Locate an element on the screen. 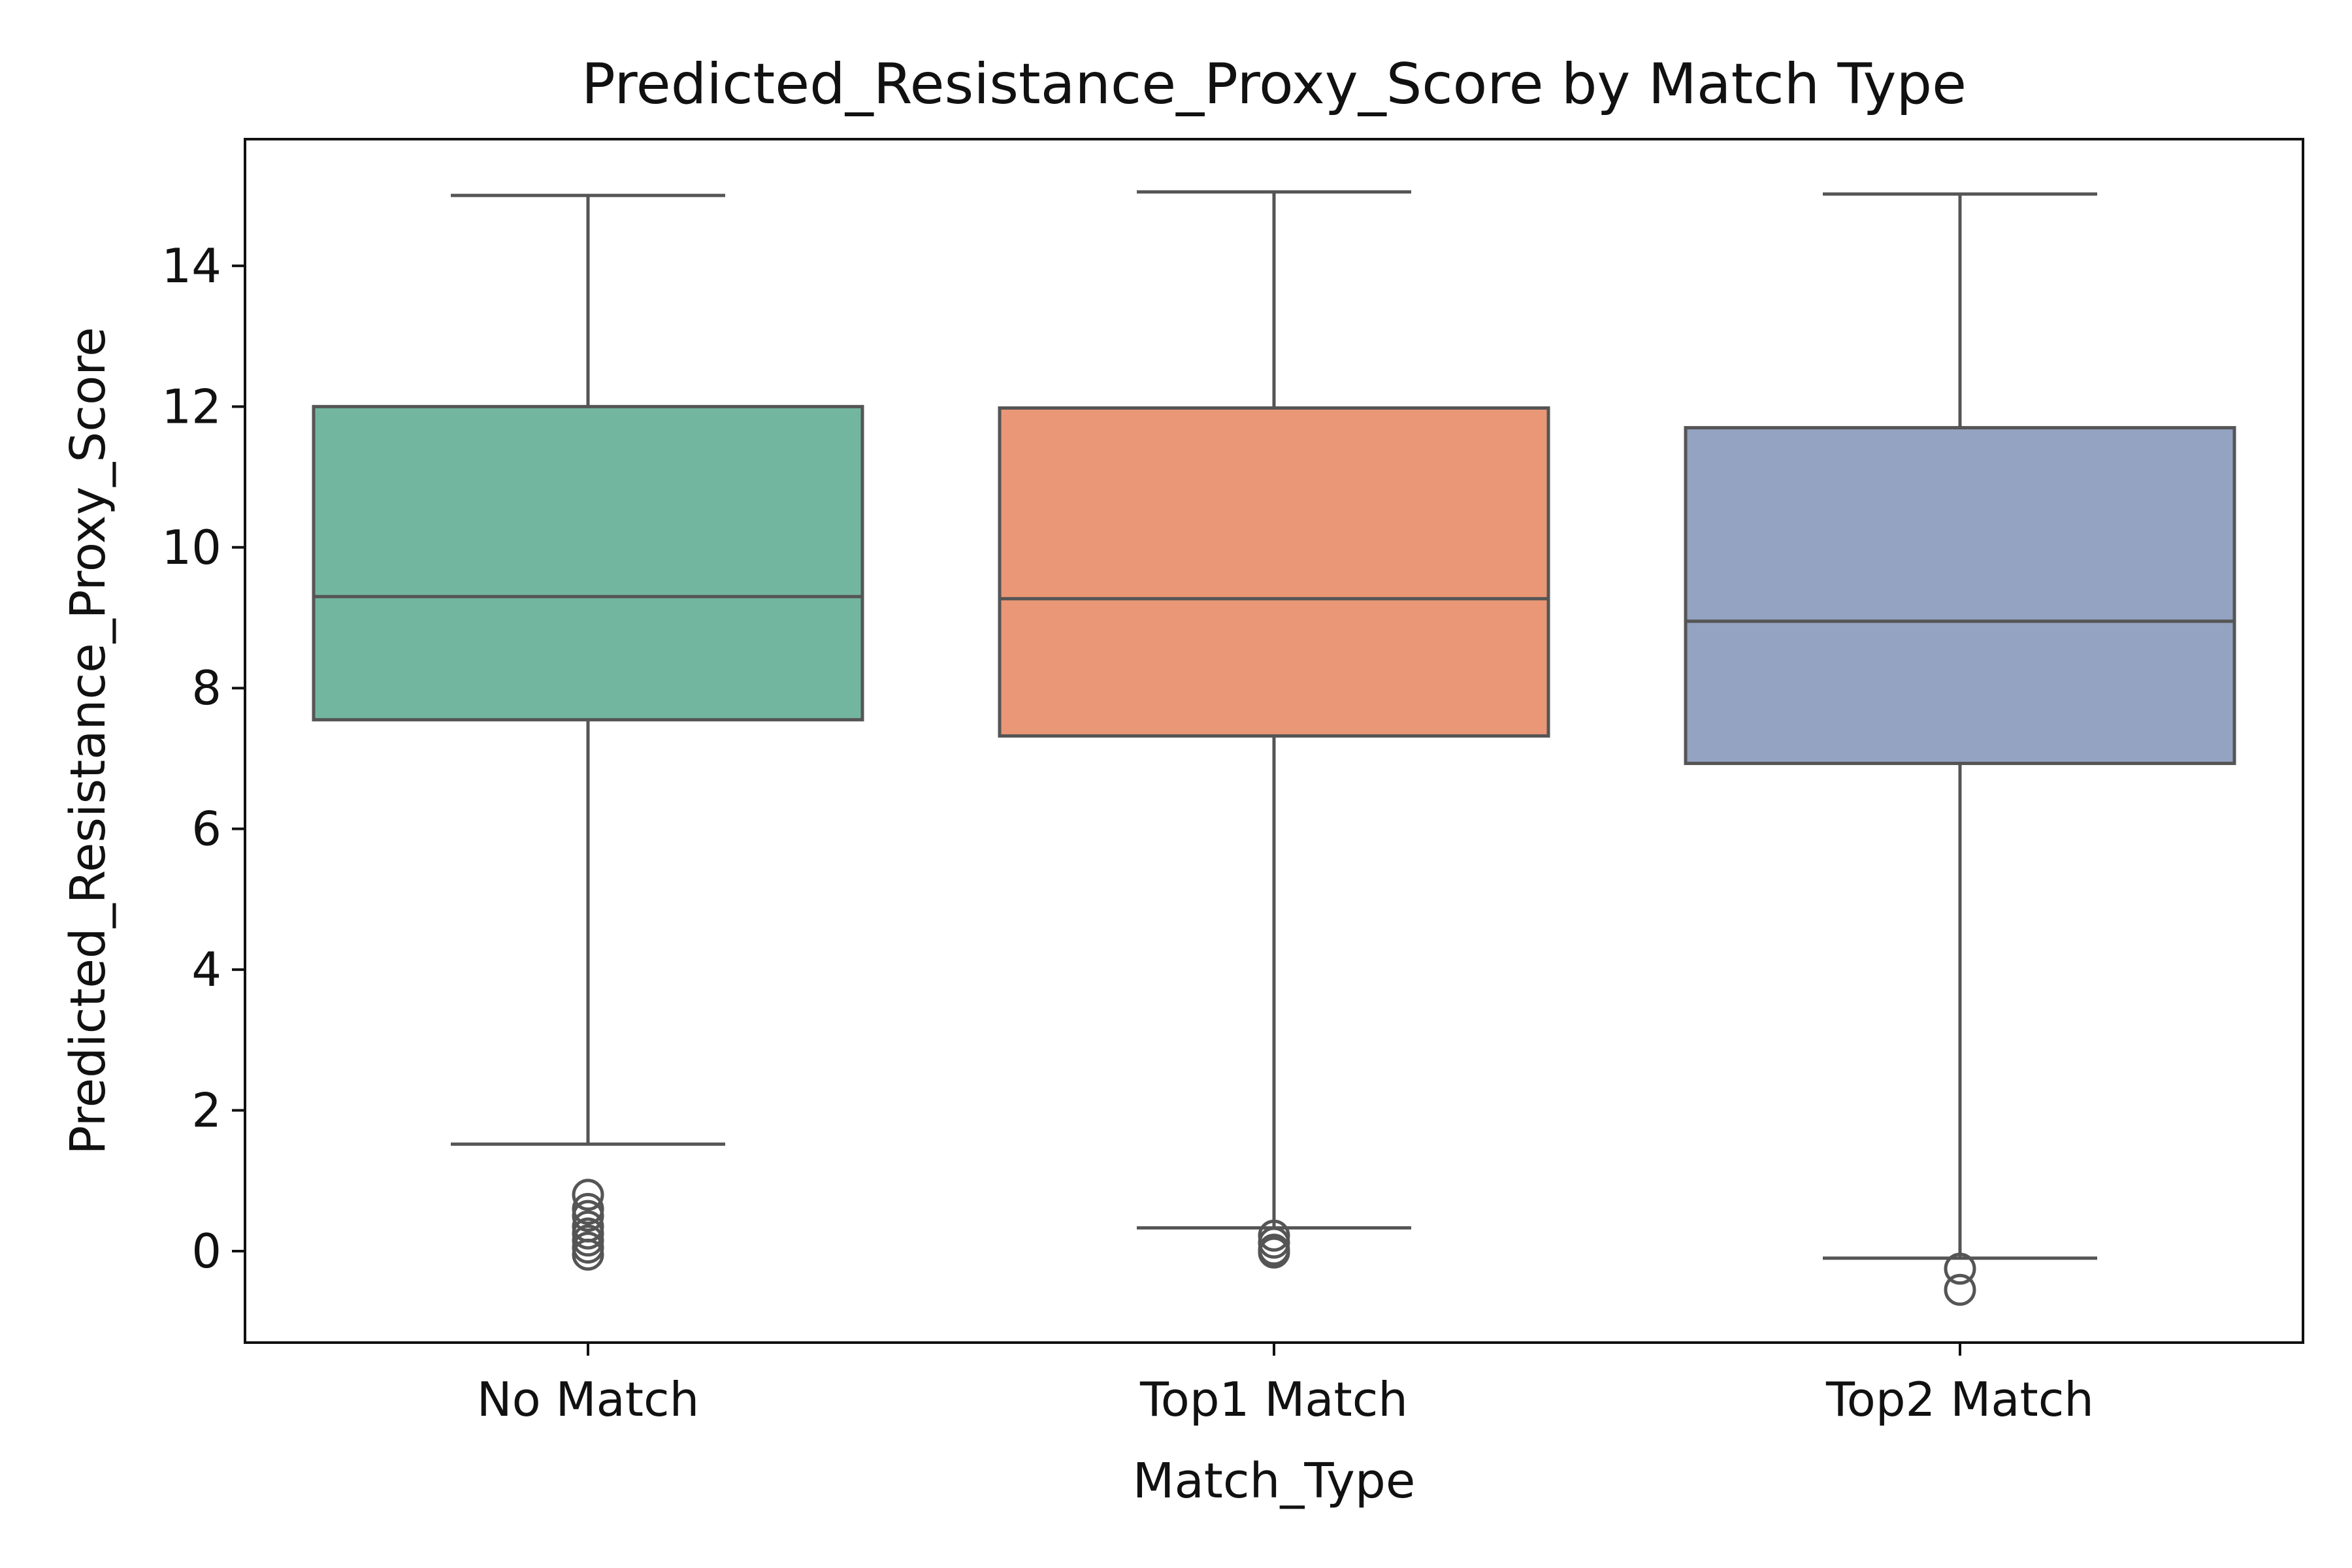 The height and width of the screenshot is (1568, 2352). y-axis: 0 2 4 6 8 10 12 14 is located at coordinates (203, 758).